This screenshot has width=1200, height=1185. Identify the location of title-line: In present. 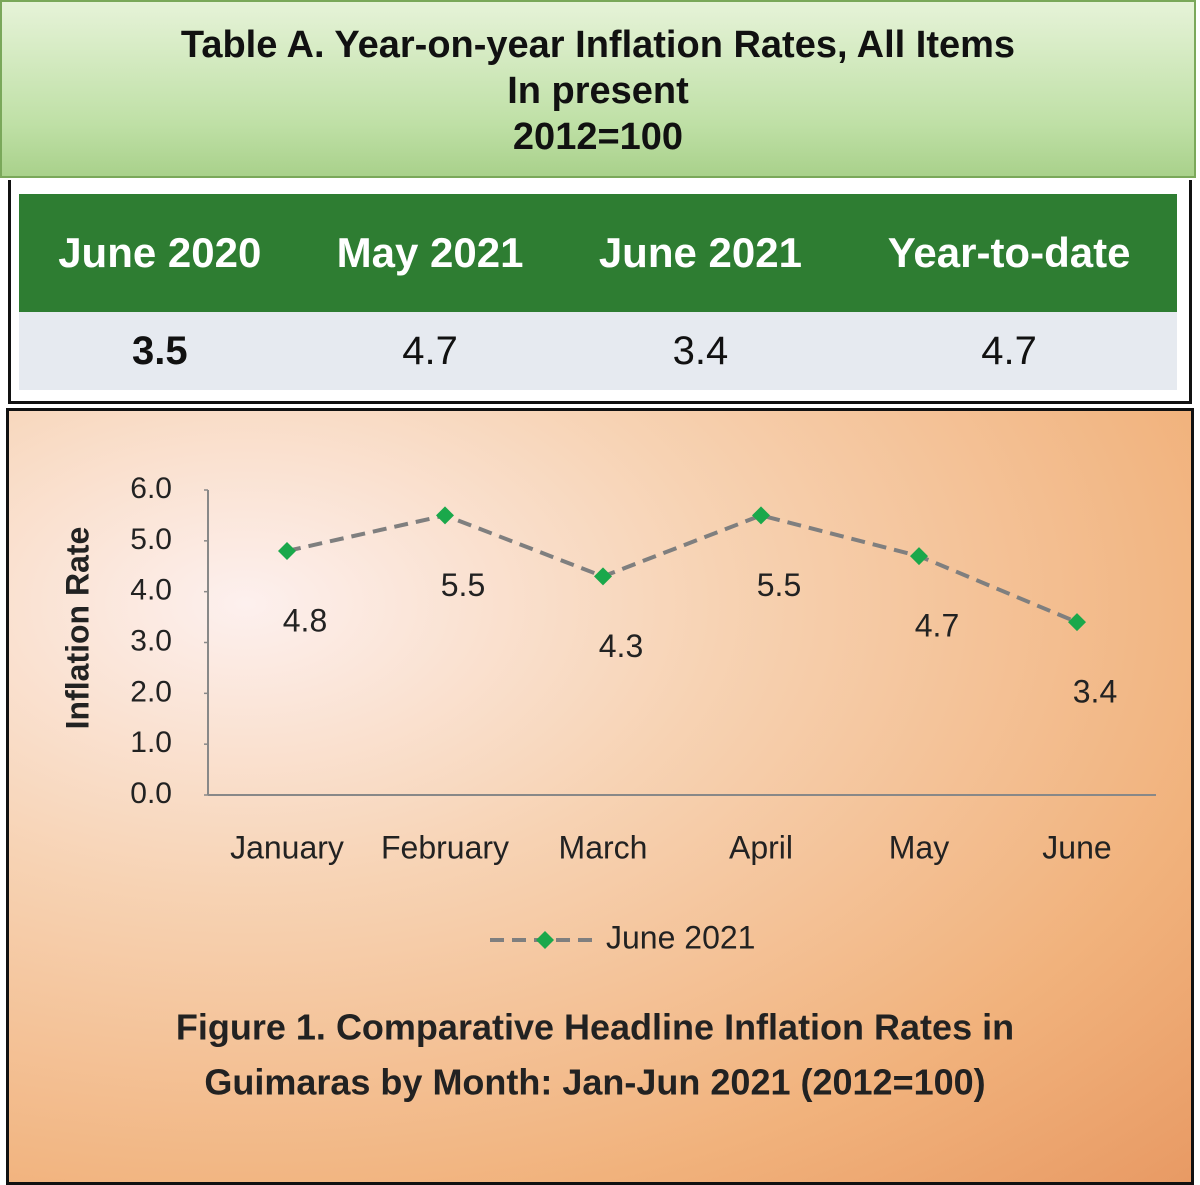
(598, 91).